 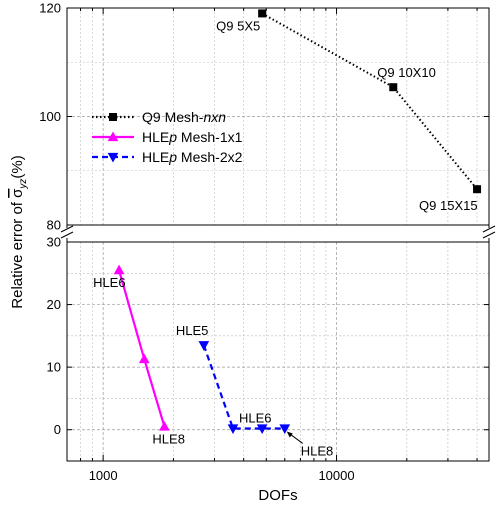 I want to click on legend-label-part: nxn, so click(x=214, y=117).